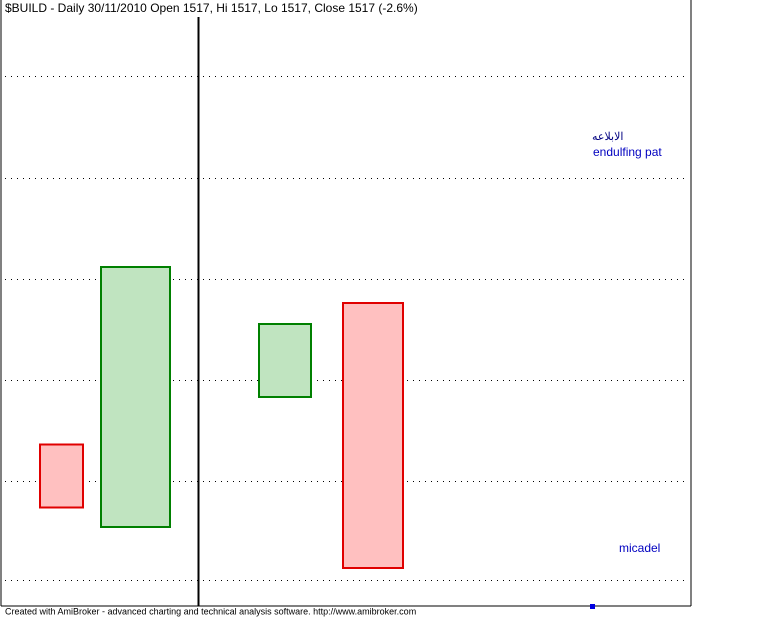  What do you see at coordinates (607, 137) in the screenshot?
I see `annotation: الابلاعه` at bounding box center [607, 137].